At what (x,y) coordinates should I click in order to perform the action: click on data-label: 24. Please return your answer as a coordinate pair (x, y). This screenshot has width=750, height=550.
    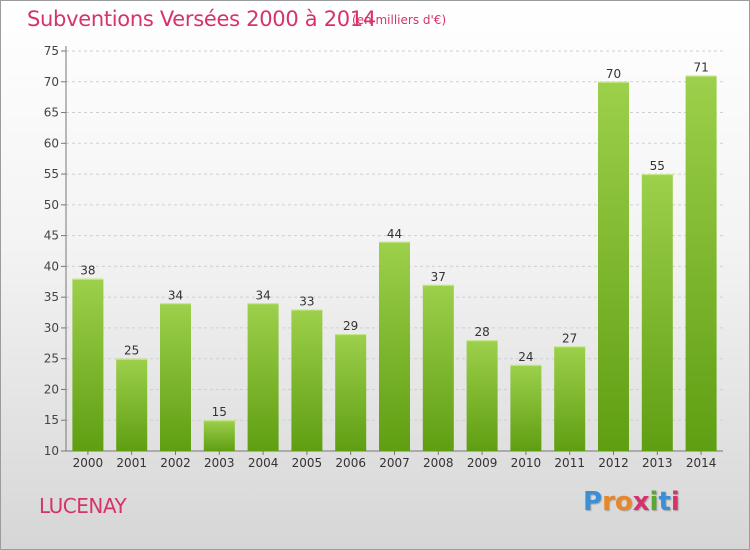
    Looking at the image, I should click on (525, 357).